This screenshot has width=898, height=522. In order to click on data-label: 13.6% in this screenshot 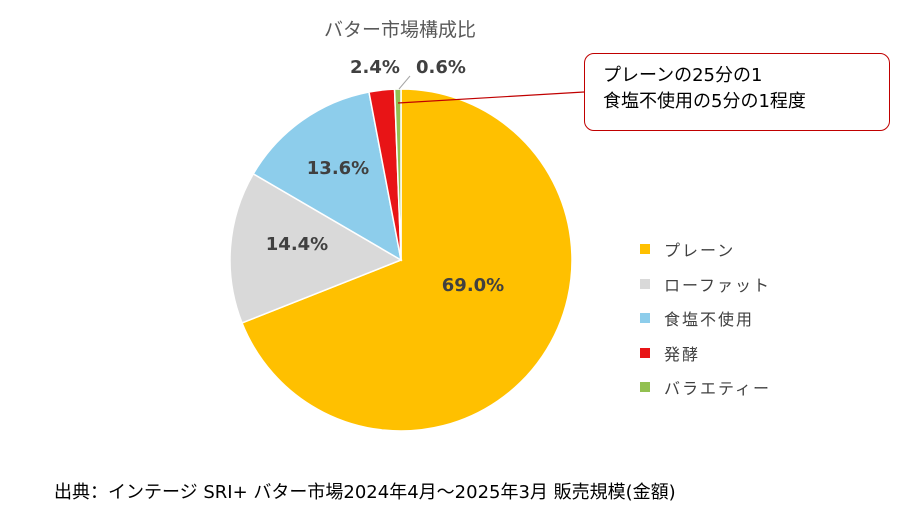, I will do `click(338, 168)`.